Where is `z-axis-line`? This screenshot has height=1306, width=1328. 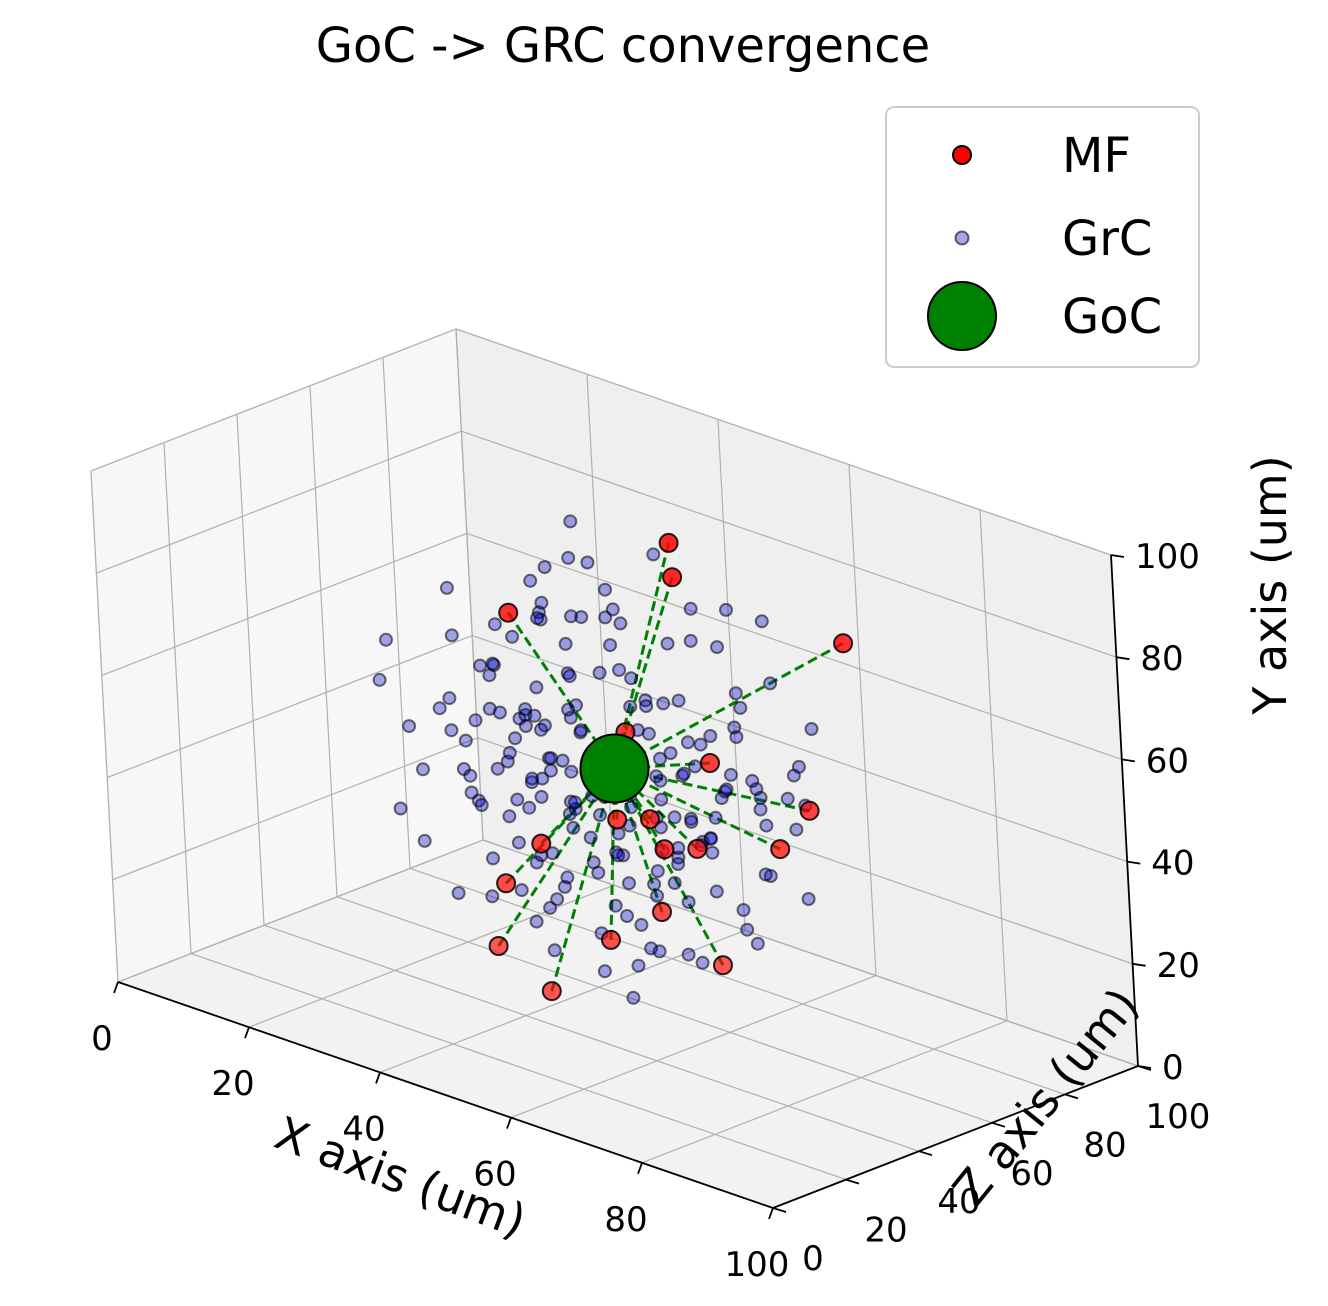 z-axis-line is located at coordinates (955, 1137).